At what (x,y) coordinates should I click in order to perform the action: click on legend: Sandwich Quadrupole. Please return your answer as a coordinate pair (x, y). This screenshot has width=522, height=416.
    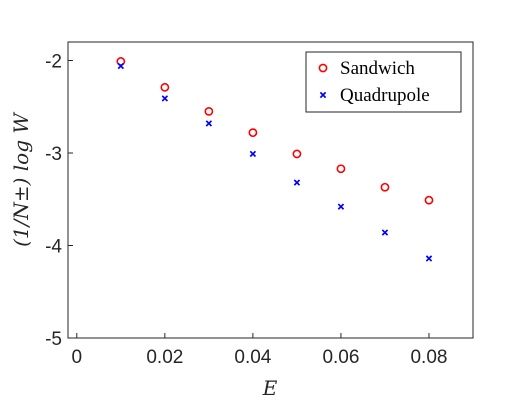
    Looking at the image, I should click on (383, 82).